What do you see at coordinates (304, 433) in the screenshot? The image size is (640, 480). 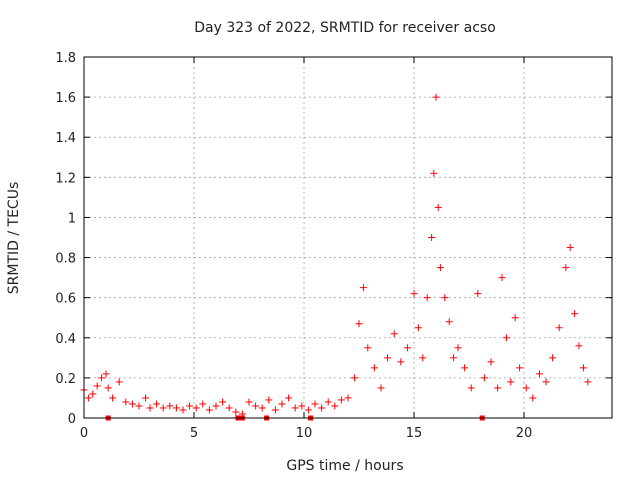 I see `x-tick-label: 10` at bounding box center [304, 433].